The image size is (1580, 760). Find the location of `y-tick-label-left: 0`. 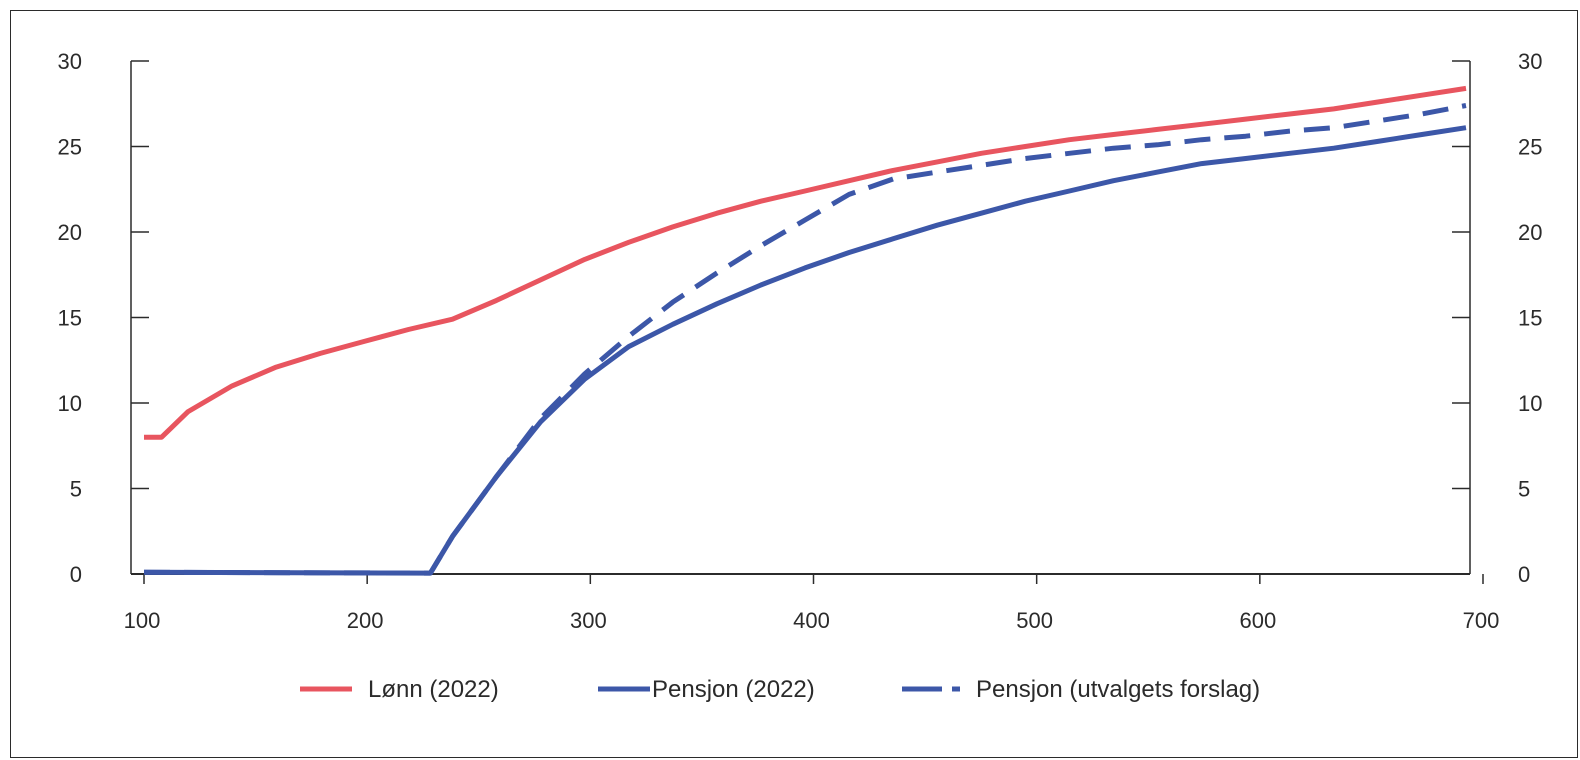

y-tick-label-left: 0 is located at coordinates (76, 574).